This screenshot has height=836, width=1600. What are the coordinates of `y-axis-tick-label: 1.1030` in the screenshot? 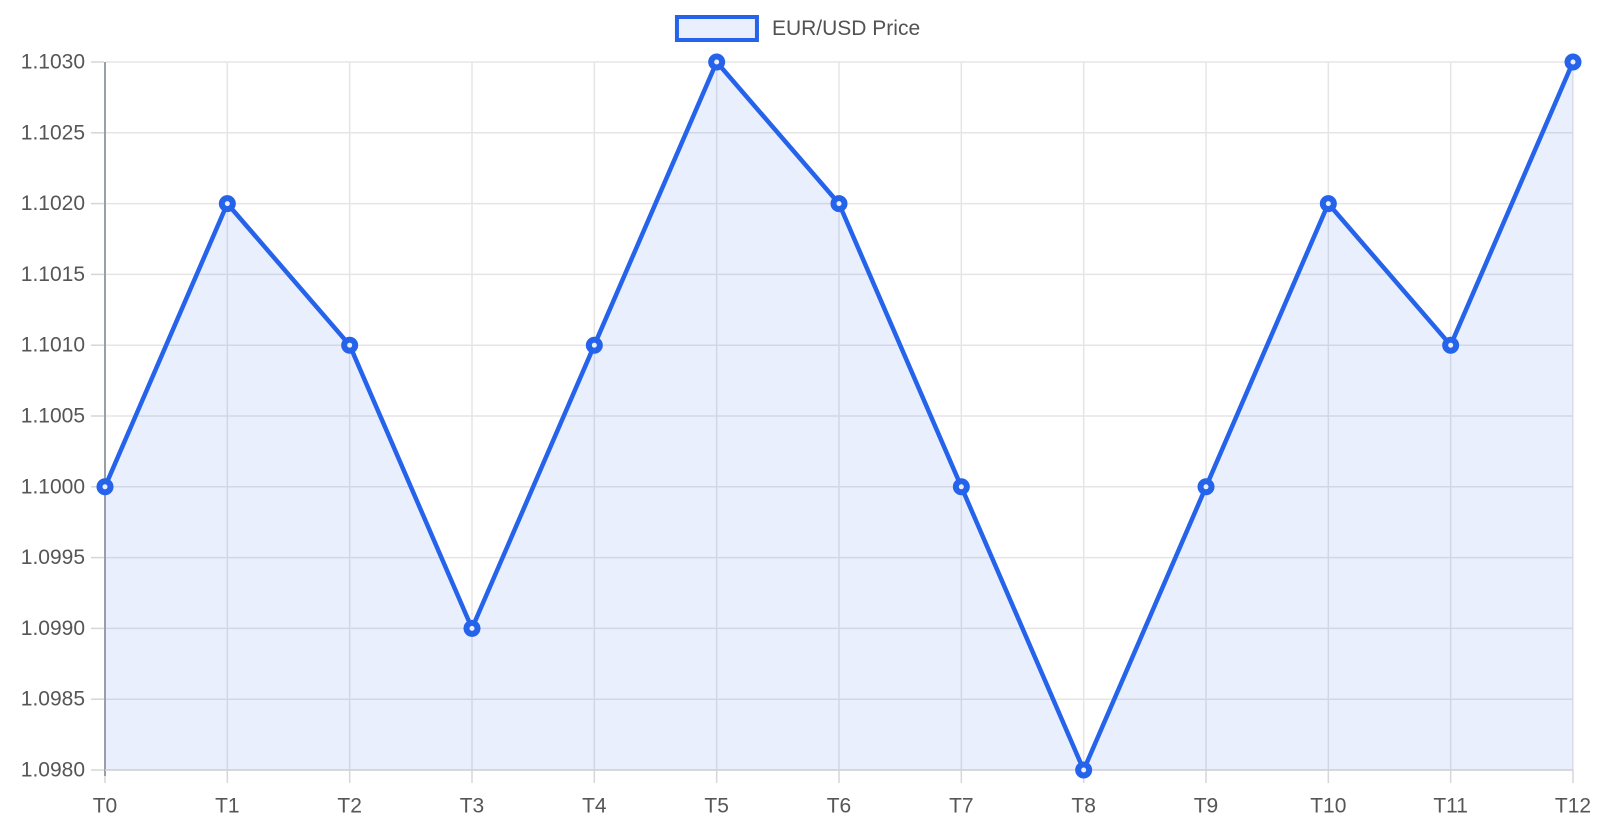 It's located at (53, 62).